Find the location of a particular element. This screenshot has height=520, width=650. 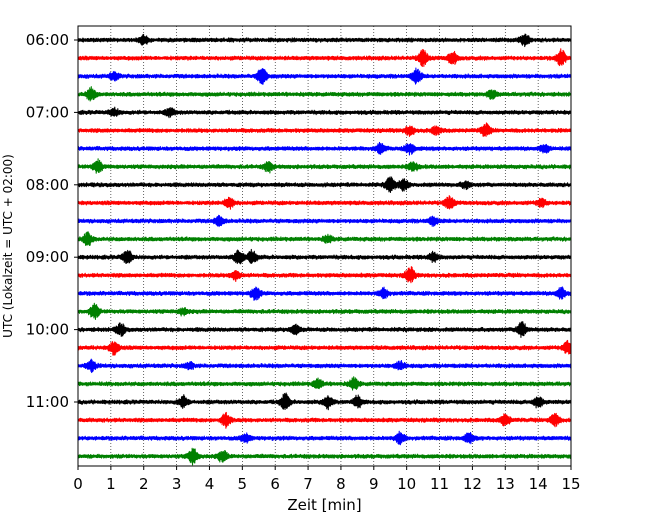

x-tick-label: 1 is located at coordinates (111, 484).